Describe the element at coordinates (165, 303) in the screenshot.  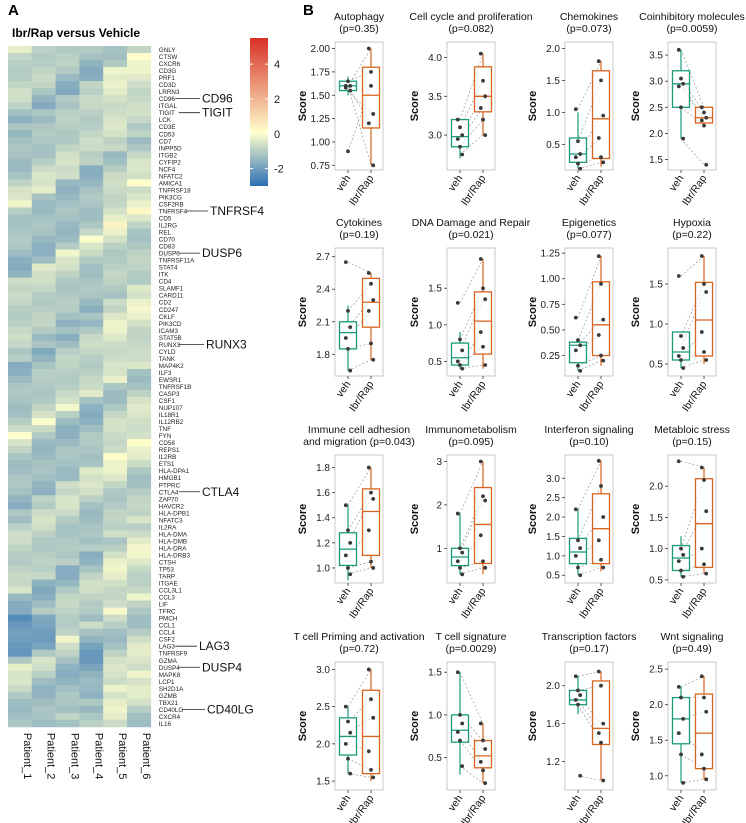
I see `gene-label: CD2` at that location.